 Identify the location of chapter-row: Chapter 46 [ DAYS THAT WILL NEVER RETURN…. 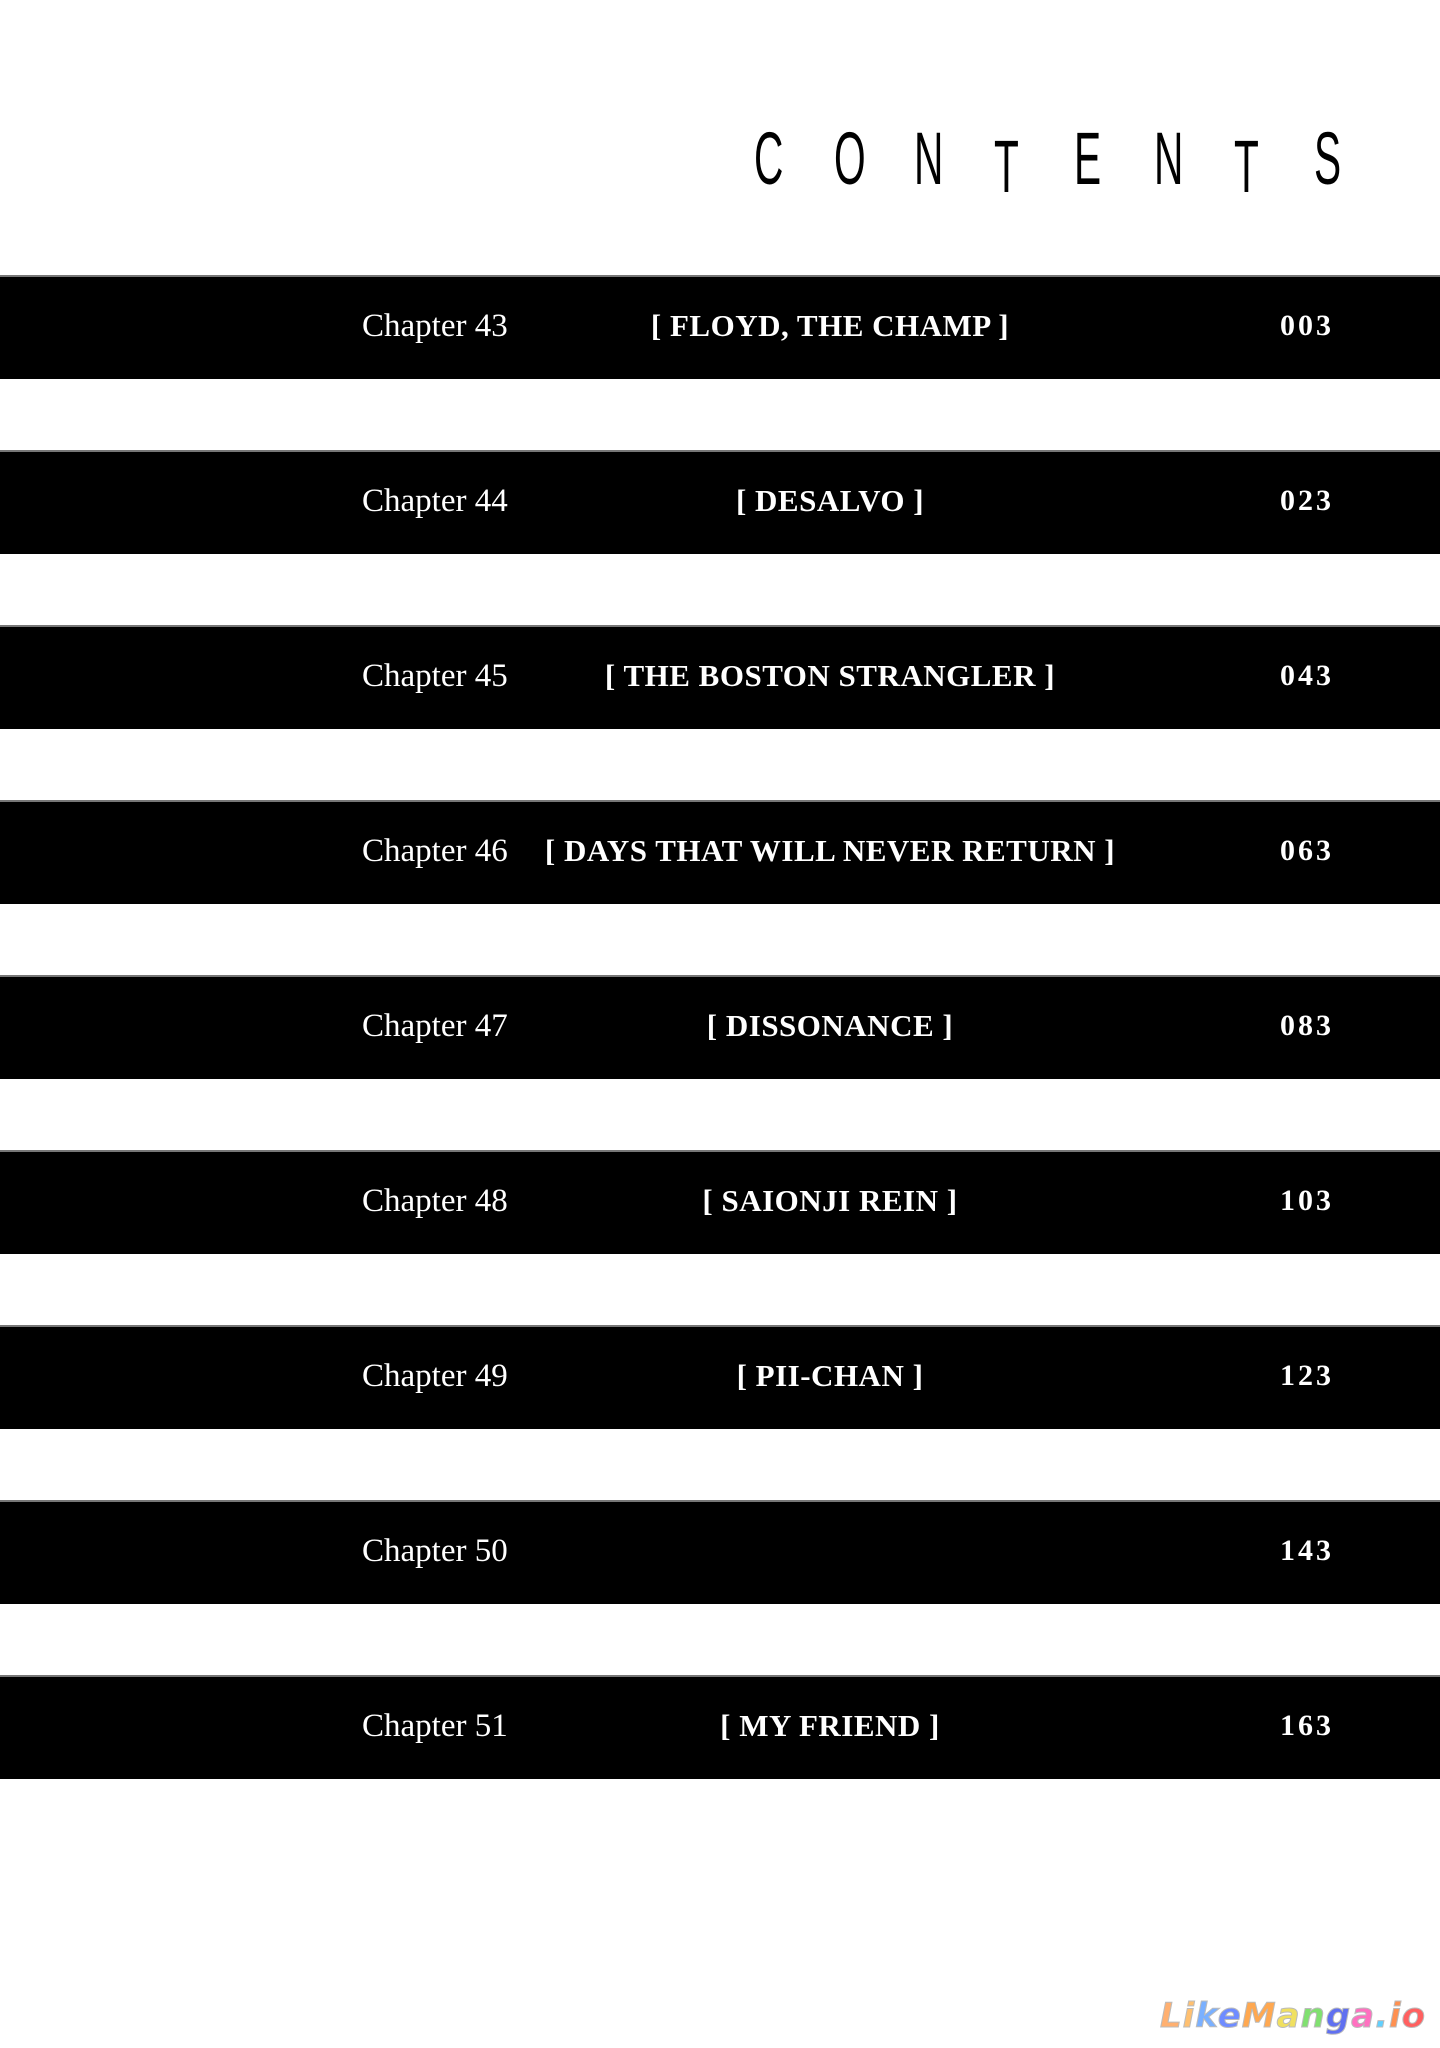
(720, 852).